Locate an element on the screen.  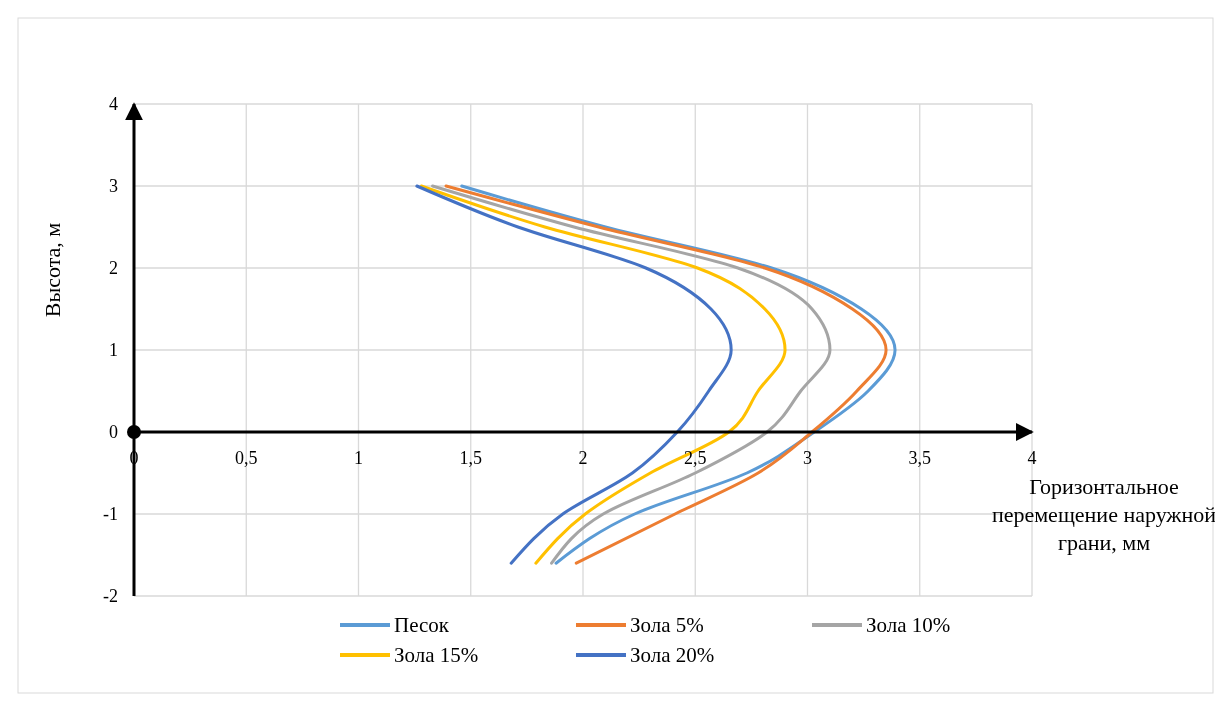
x-tick-label: 3 is located at coordinates (807, 458).